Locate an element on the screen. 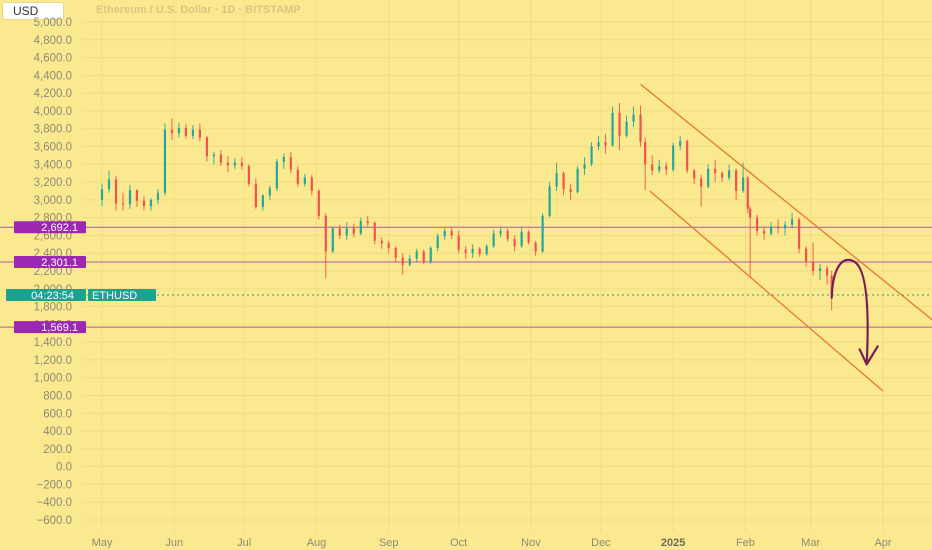 The height and width of the screenshot is (550, 932). symbol-label: ETHUSD is located at coordinates (114, 296).